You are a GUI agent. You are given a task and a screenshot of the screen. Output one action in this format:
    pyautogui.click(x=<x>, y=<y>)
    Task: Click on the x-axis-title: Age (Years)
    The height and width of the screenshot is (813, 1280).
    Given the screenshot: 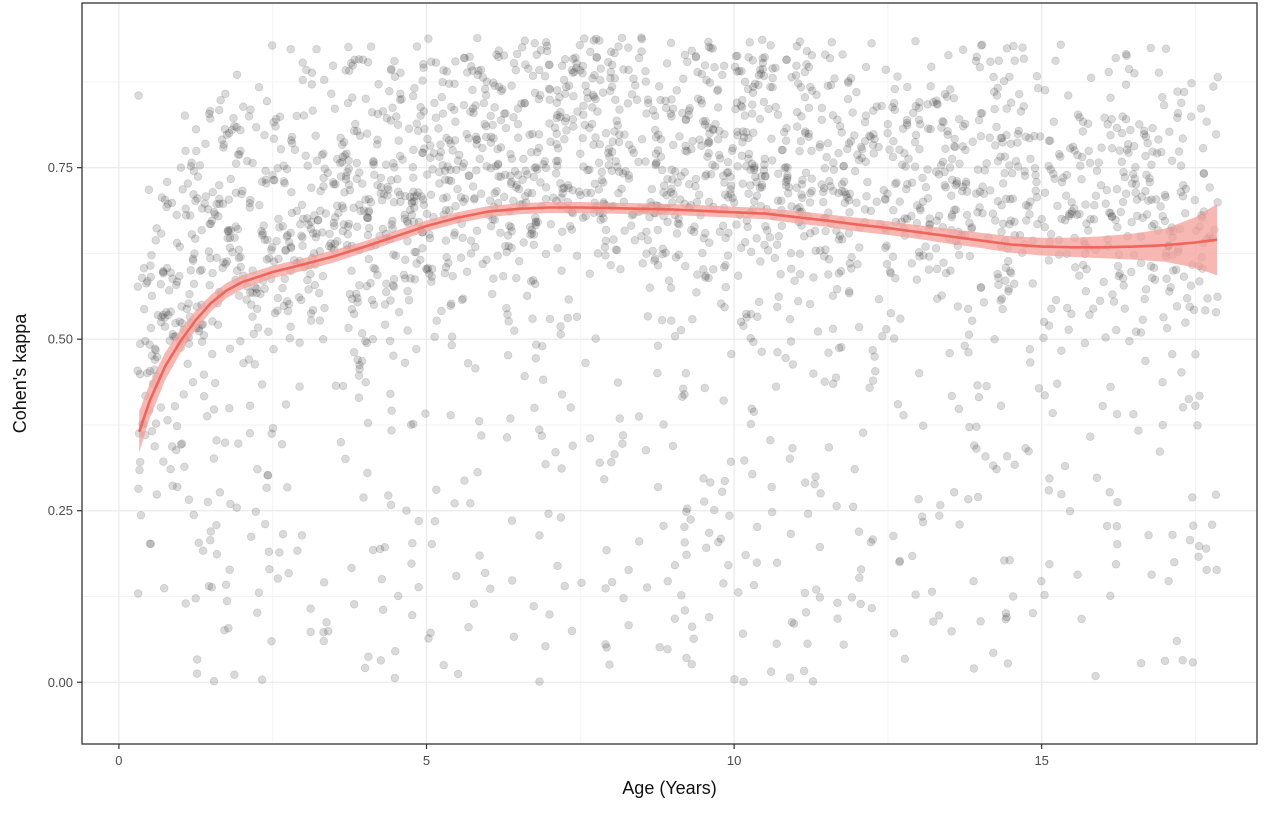 What is the action you would take?
    pyautogui.click(x=669, y=788)
    